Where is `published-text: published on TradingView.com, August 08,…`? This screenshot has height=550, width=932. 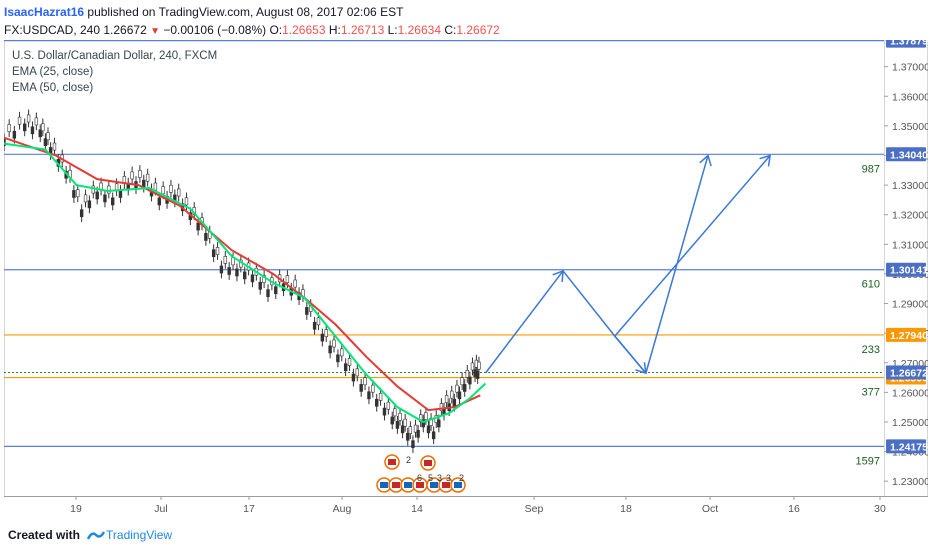
published-text: published on TradingView.com, August 08,… is located at coordinates (245, 12).